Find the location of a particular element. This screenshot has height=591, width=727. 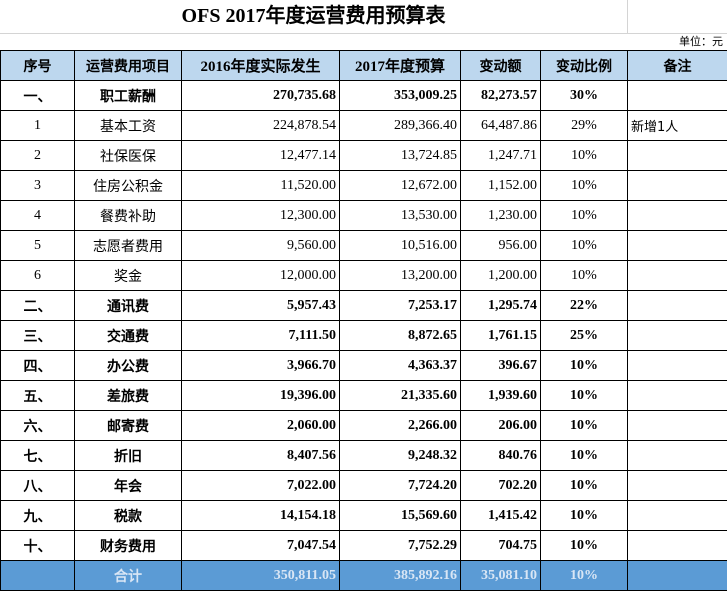

row-budget-2017: 8,872.65 is located at coordinates (400, 336).